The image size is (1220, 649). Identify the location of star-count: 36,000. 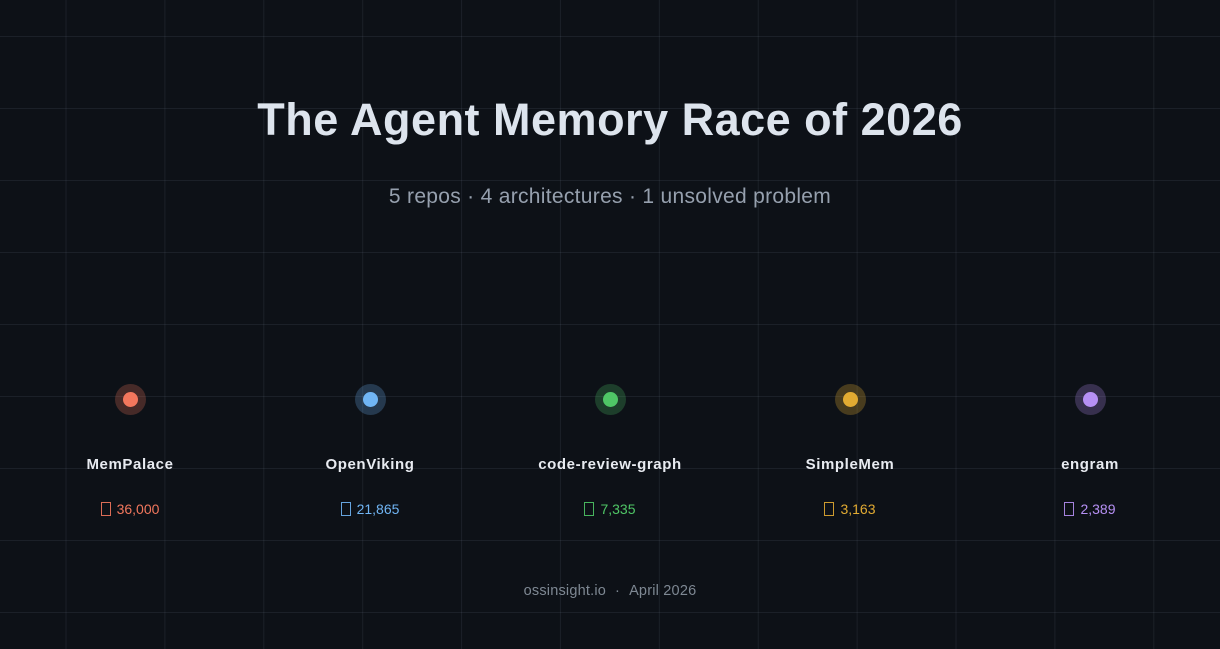
(130, 509).